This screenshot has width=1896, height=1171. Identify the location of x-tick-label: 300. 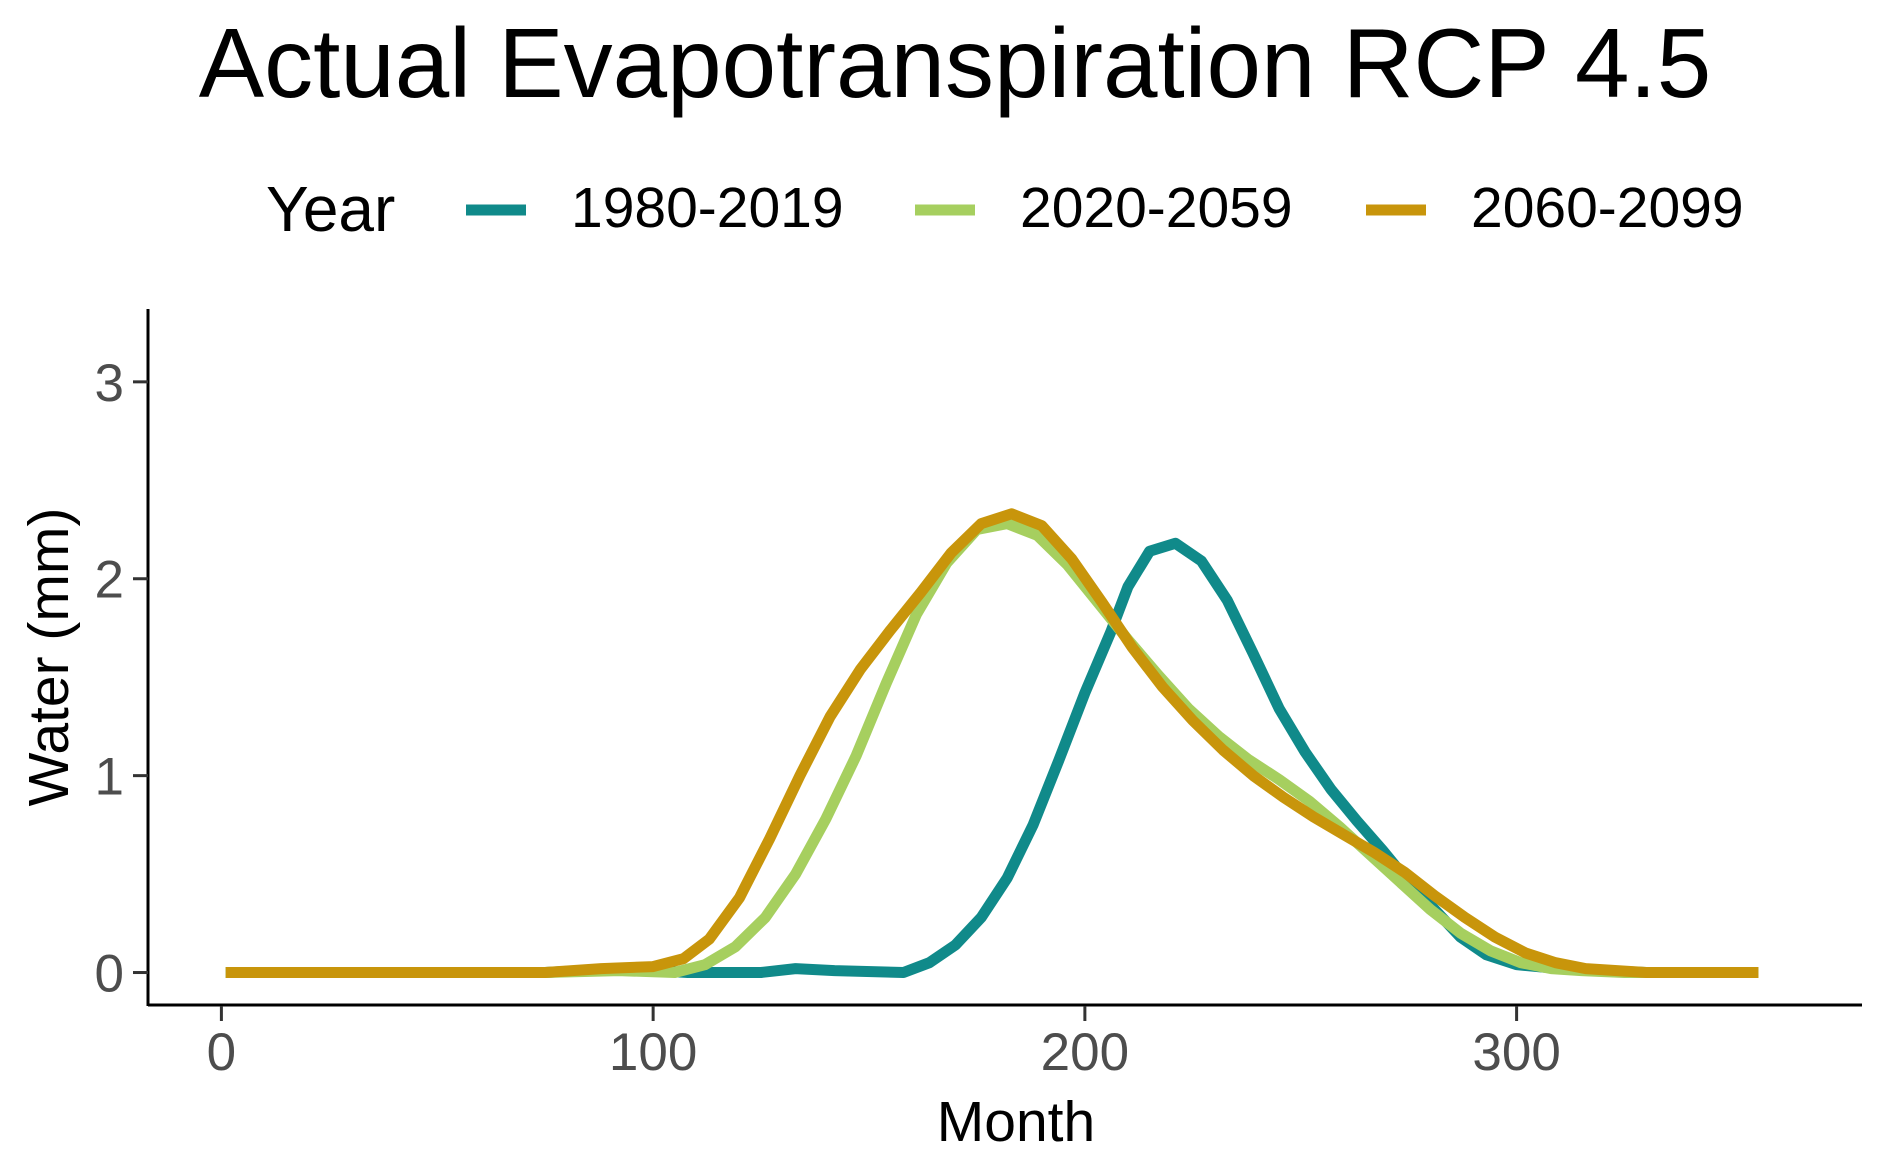
(1516, 1052).